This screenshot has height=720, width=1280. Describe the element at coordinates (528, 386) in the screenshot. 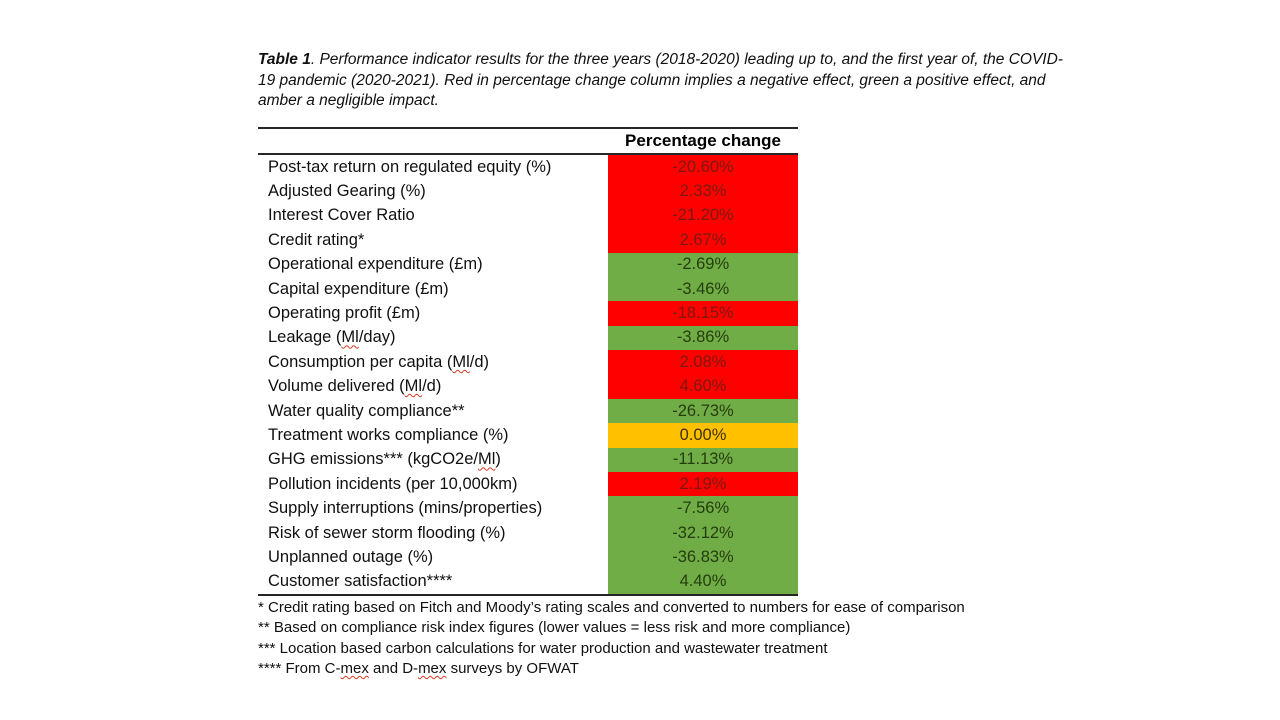

I see `table-row: Volume delivered (Ml/d) 4.60%` at that location.